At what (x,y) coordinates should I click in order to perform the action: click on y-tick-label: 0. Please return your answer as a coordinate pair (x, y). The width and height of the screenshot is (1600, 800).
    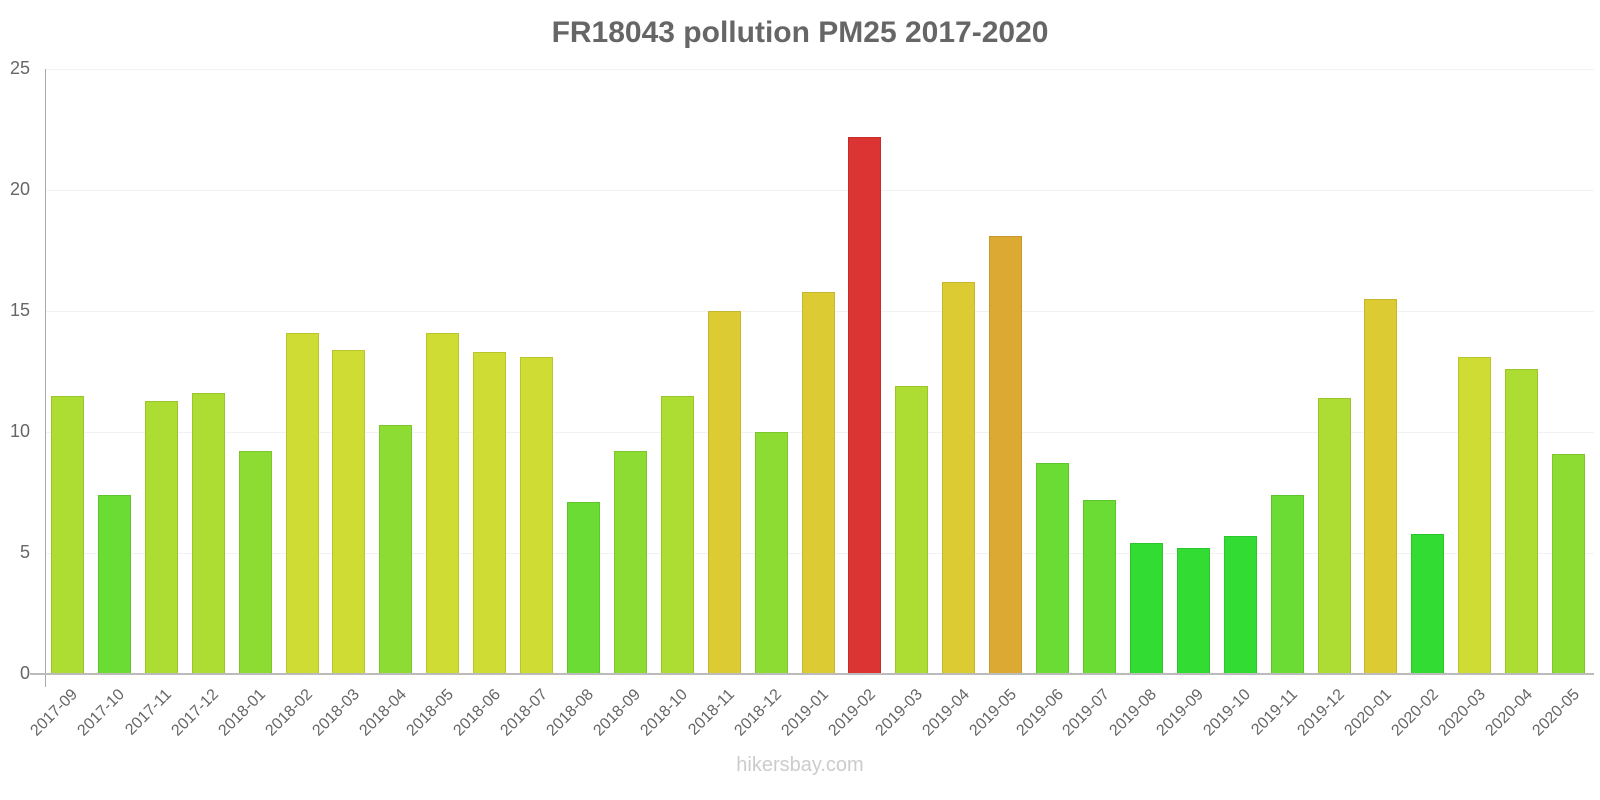
    Looking at the image, I should click on (24, 673).